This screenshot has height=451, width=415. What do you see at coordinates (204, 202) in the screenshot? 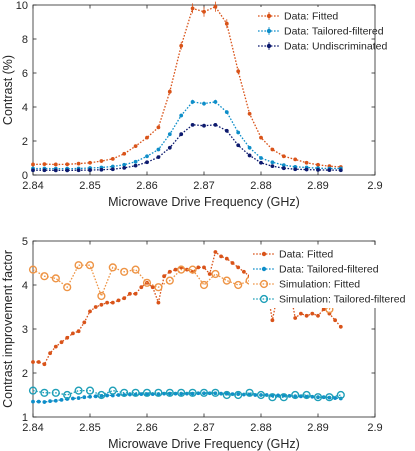
I see `x-axis-label: Microwave Drive Frequency (GHz)` at bounding box center [204, 202].